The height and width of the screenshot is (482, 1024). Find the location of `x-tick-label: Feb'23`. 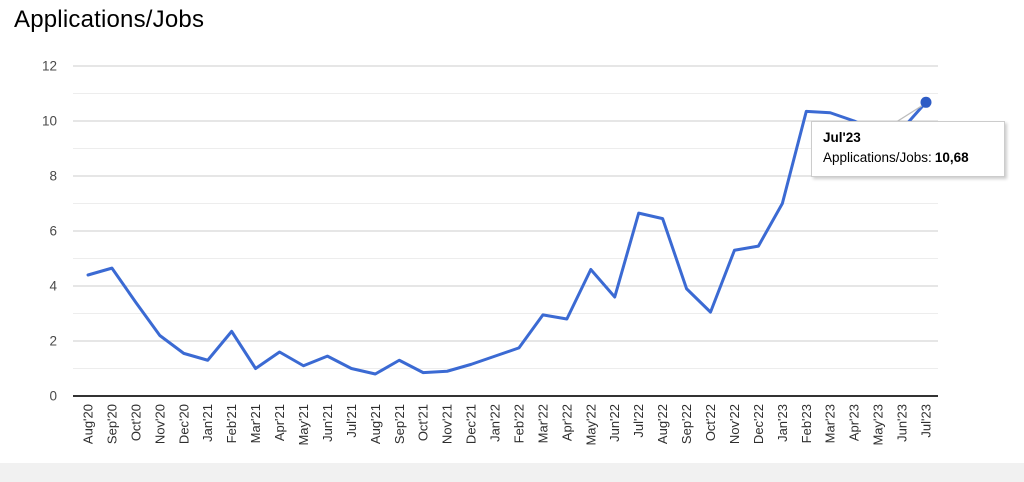

x-tick-label: Feb'23 is located at coordinates (806, 423).